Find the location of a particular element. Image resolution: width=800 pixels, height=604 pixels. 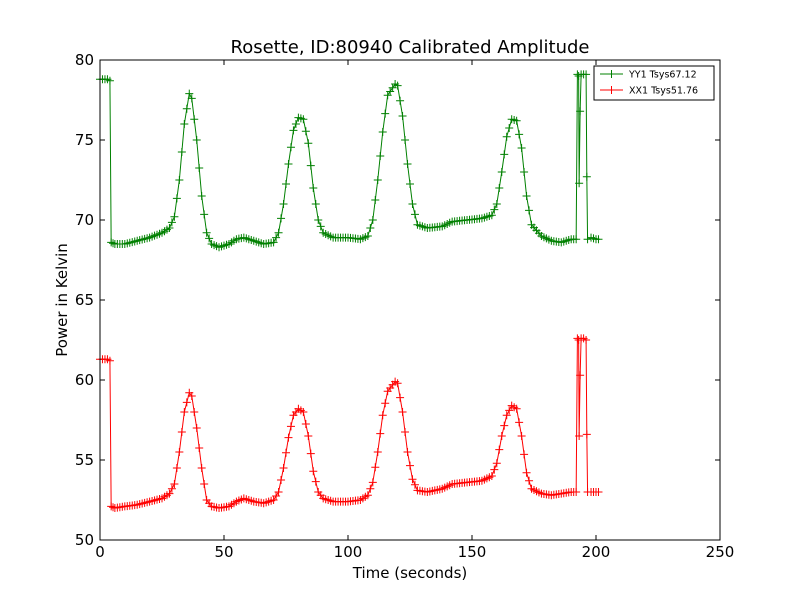

y-tick-label: 75 is located at coordinates (84, 140).